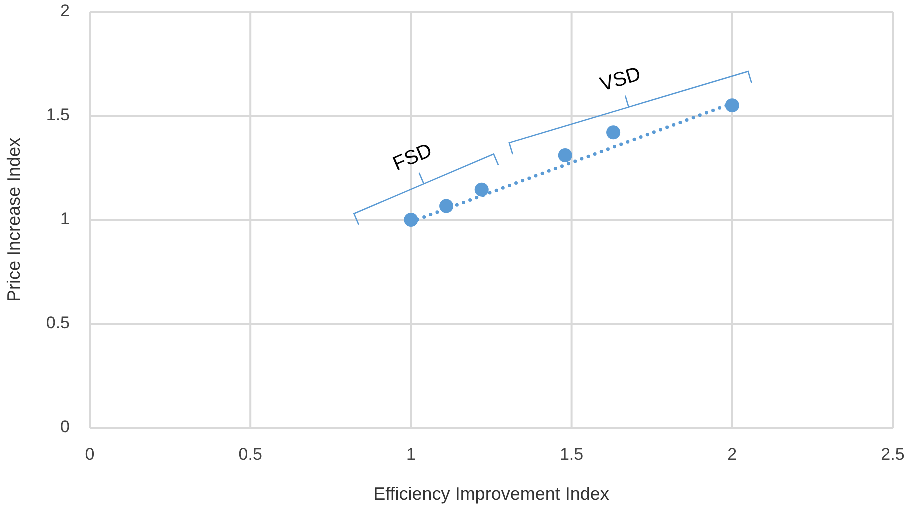 This screenshot has height=512, width=910. I want to click on y-tick-label: 0, so click(65, 426).